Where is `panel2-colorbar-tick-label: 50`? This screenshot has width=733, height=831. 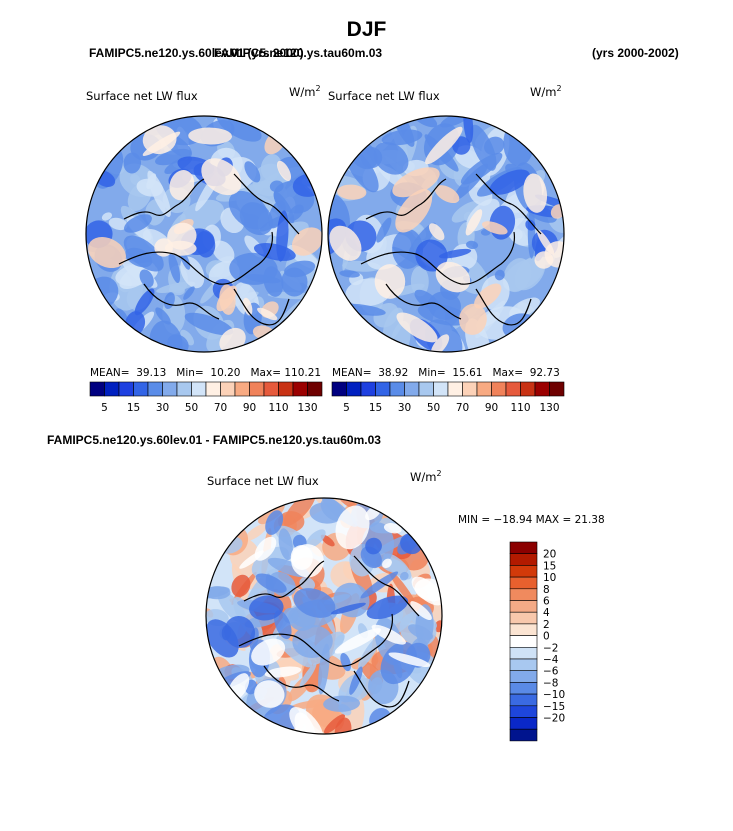 panel2-colorbar-tick-label: 50 is located at coordinates (433, 408).